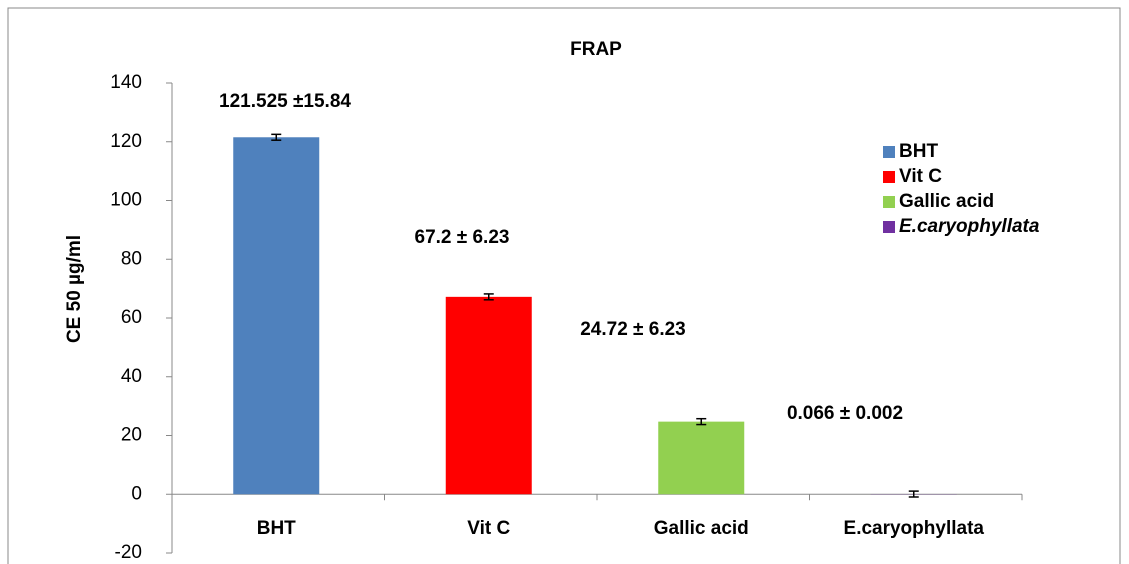  I want to click on data-label: 67.2 ± 6.23, so click(462, 237).